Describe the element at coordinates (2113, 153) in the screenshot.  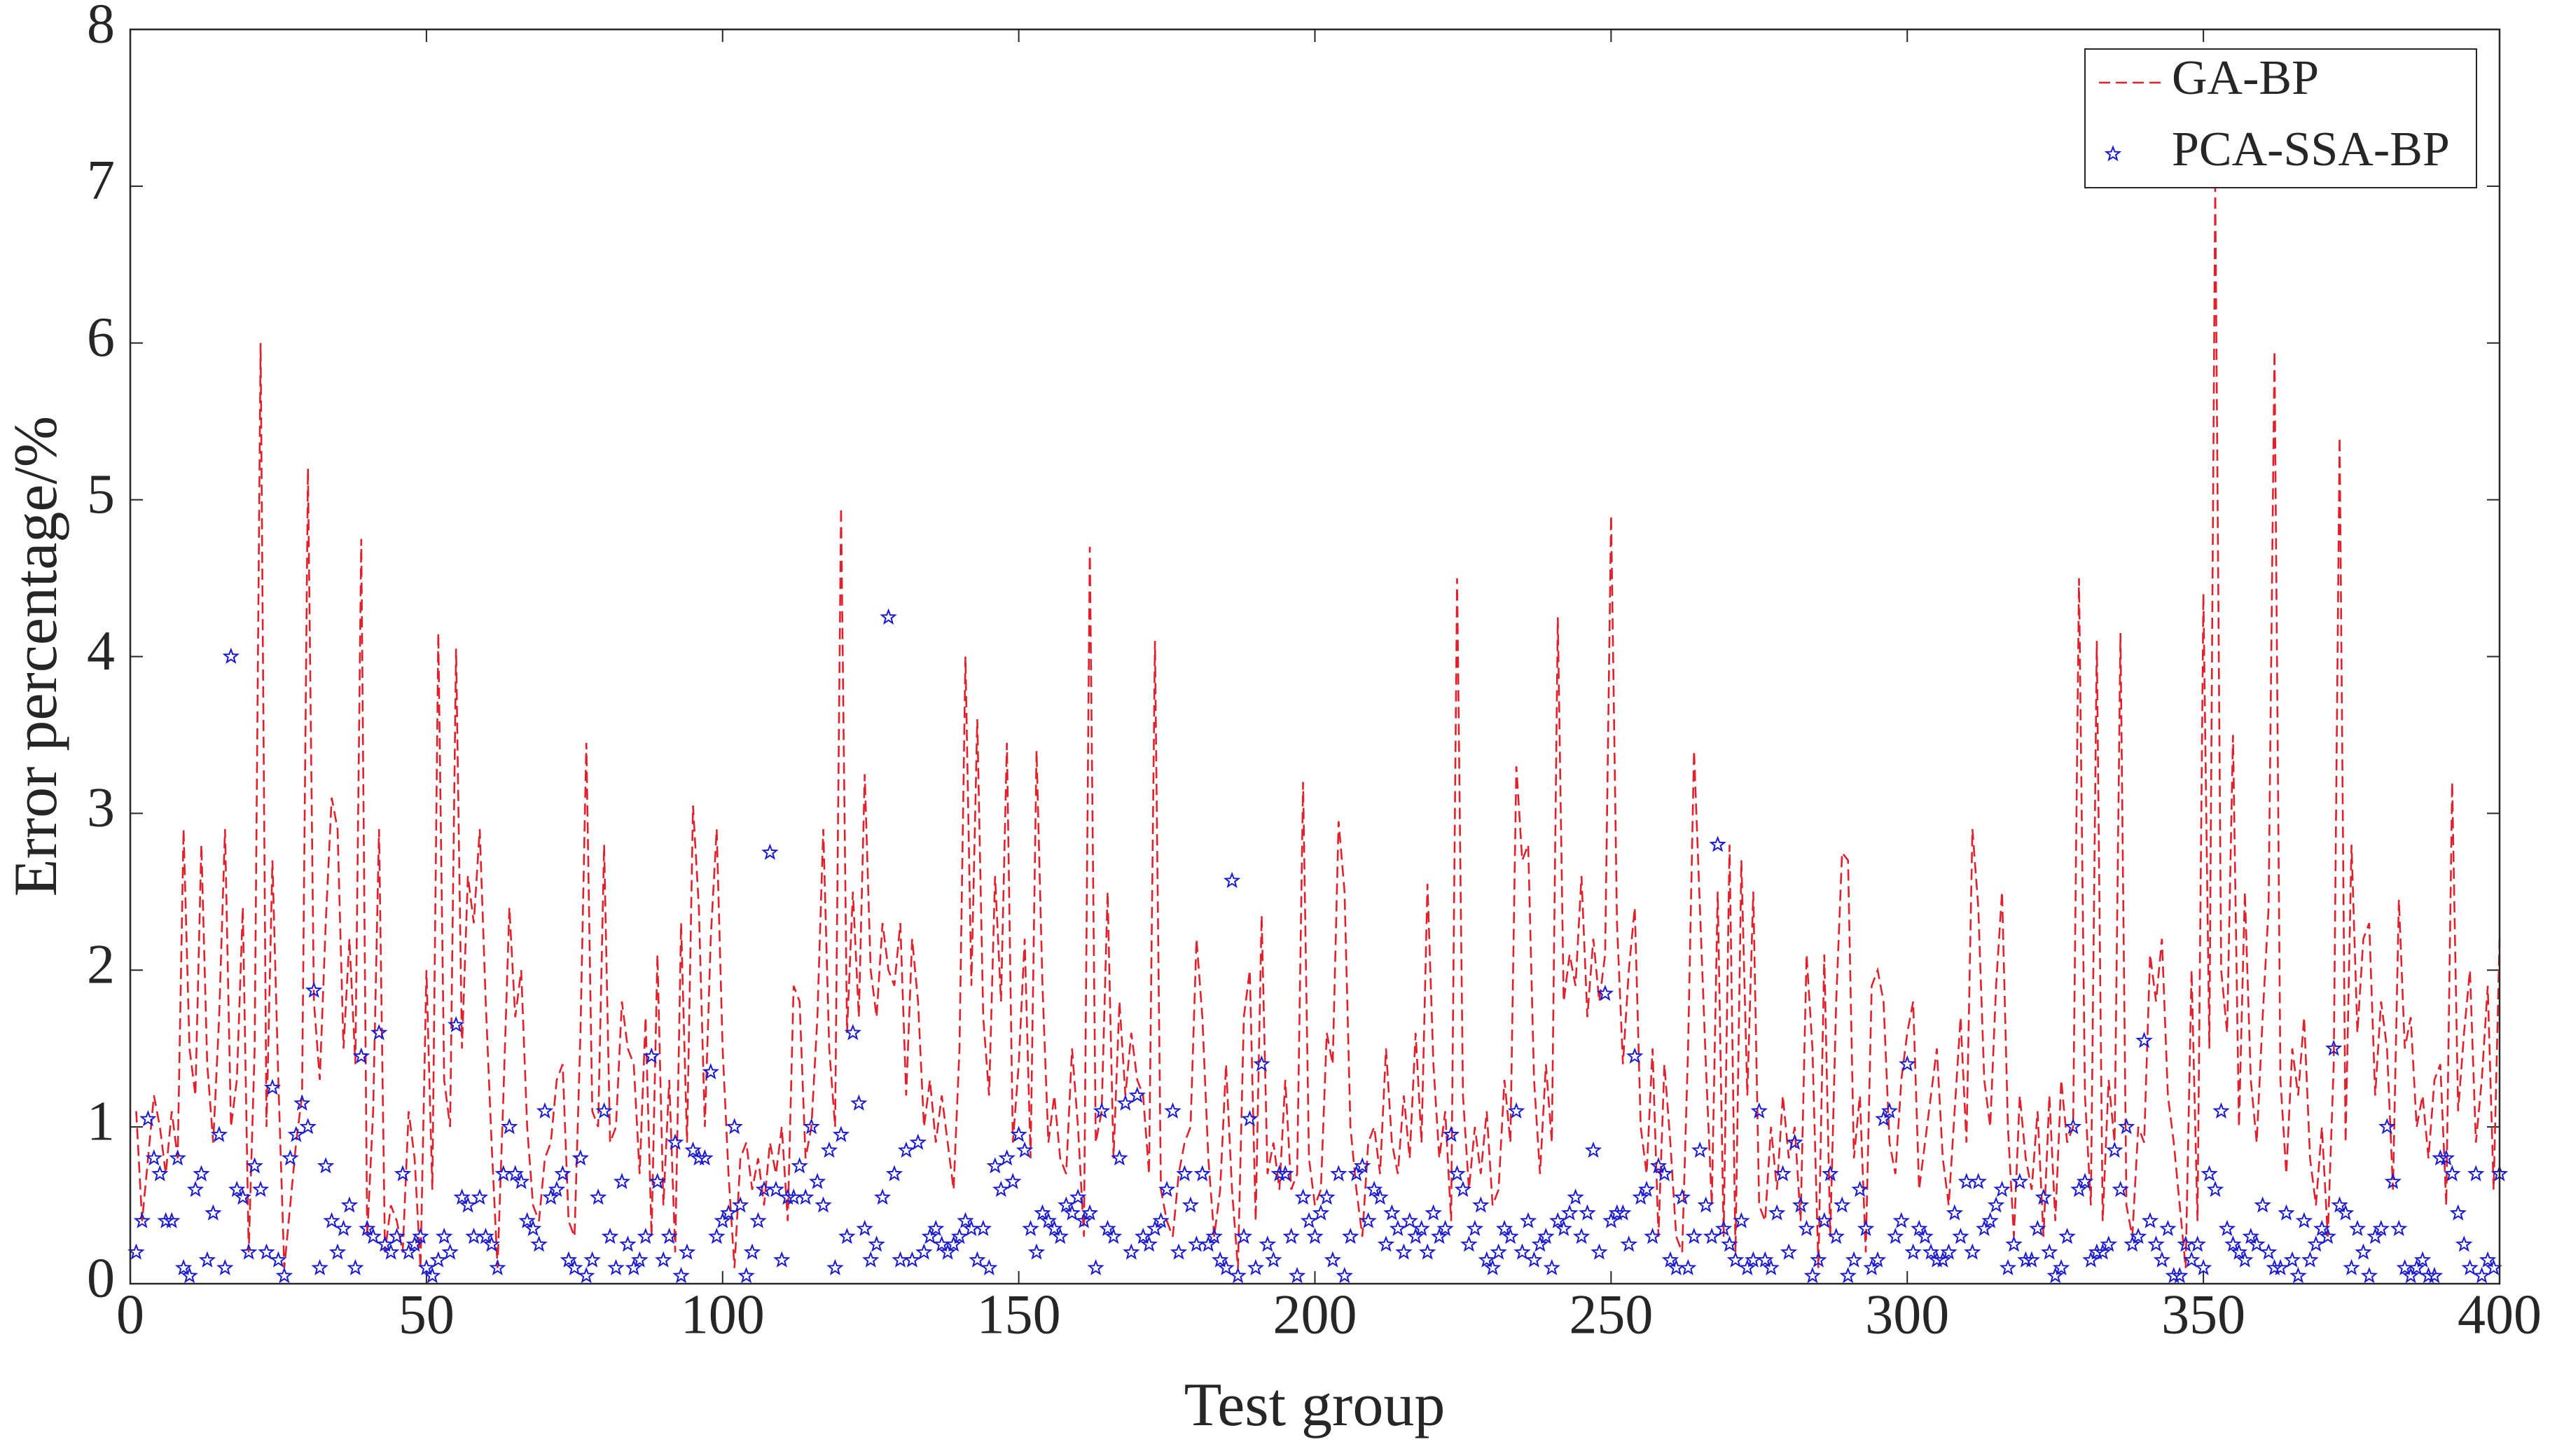
I see `legend-marker` at that location.